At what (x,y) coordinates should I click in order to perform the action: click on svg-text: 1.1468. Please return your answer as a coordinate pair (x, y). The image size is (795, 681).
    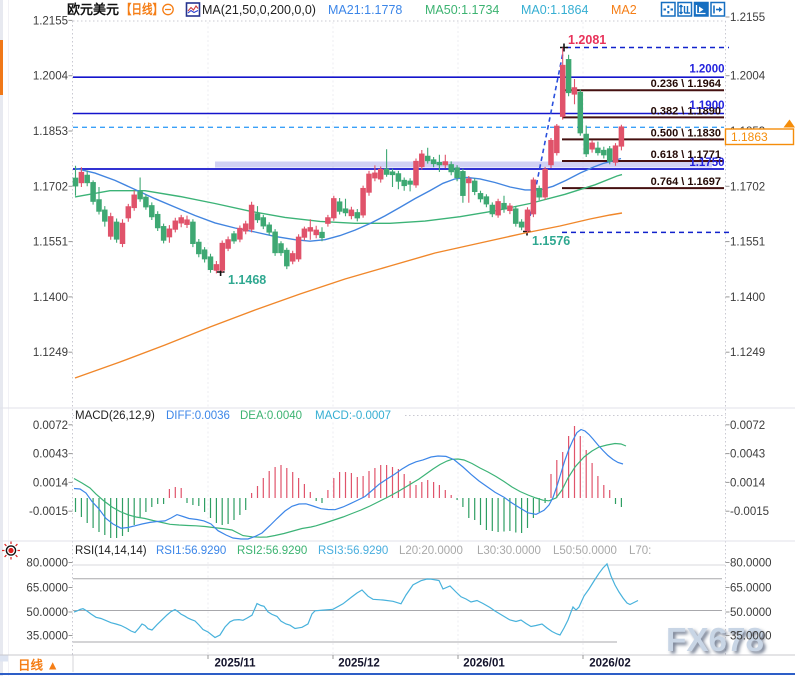
    Looking at the image, I should click on (247, 280).